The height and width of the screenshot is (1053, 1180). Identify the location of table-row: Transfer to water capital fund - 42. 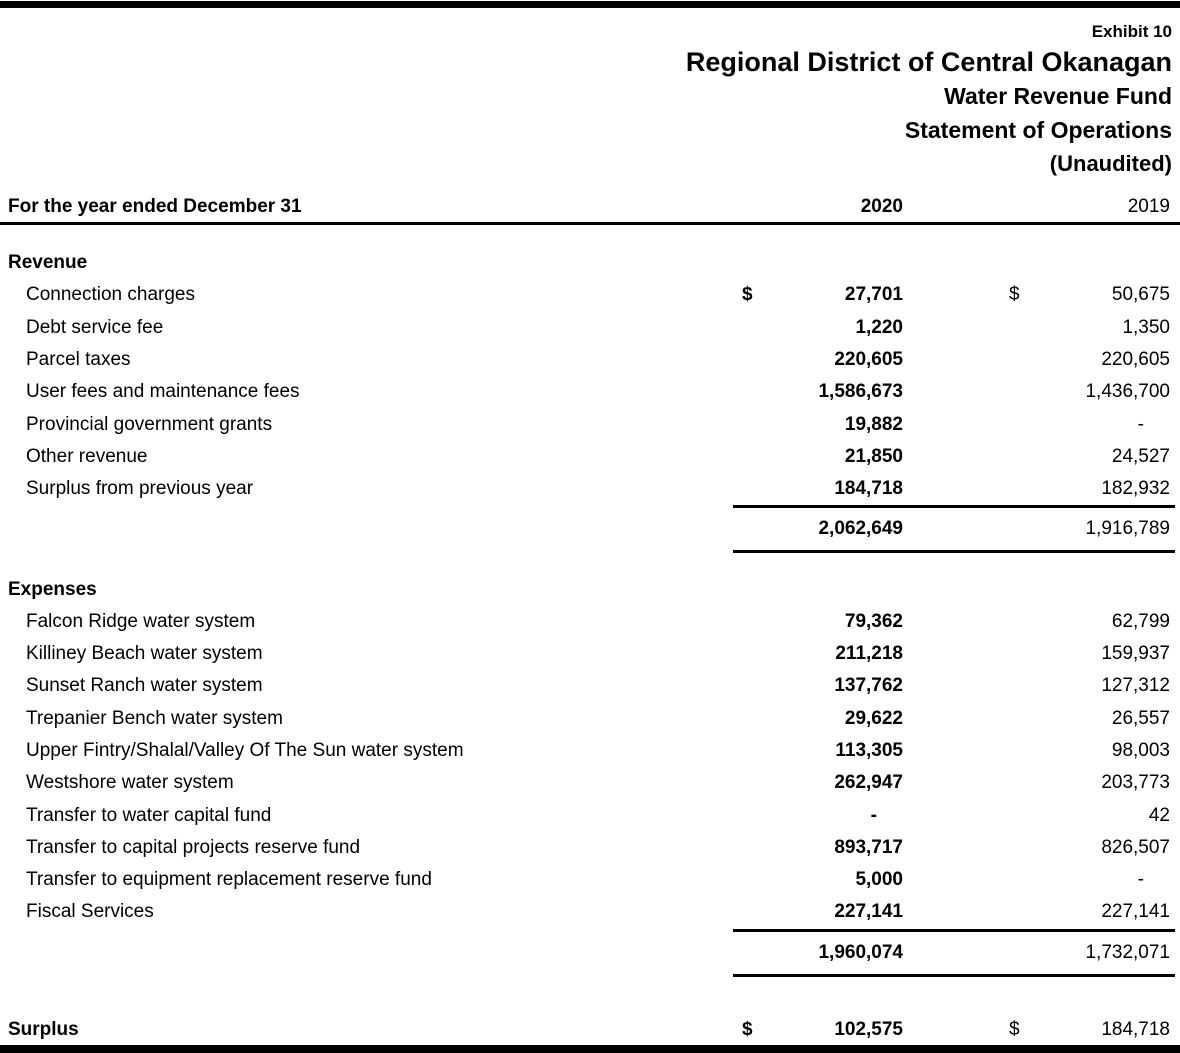
(590, 815).